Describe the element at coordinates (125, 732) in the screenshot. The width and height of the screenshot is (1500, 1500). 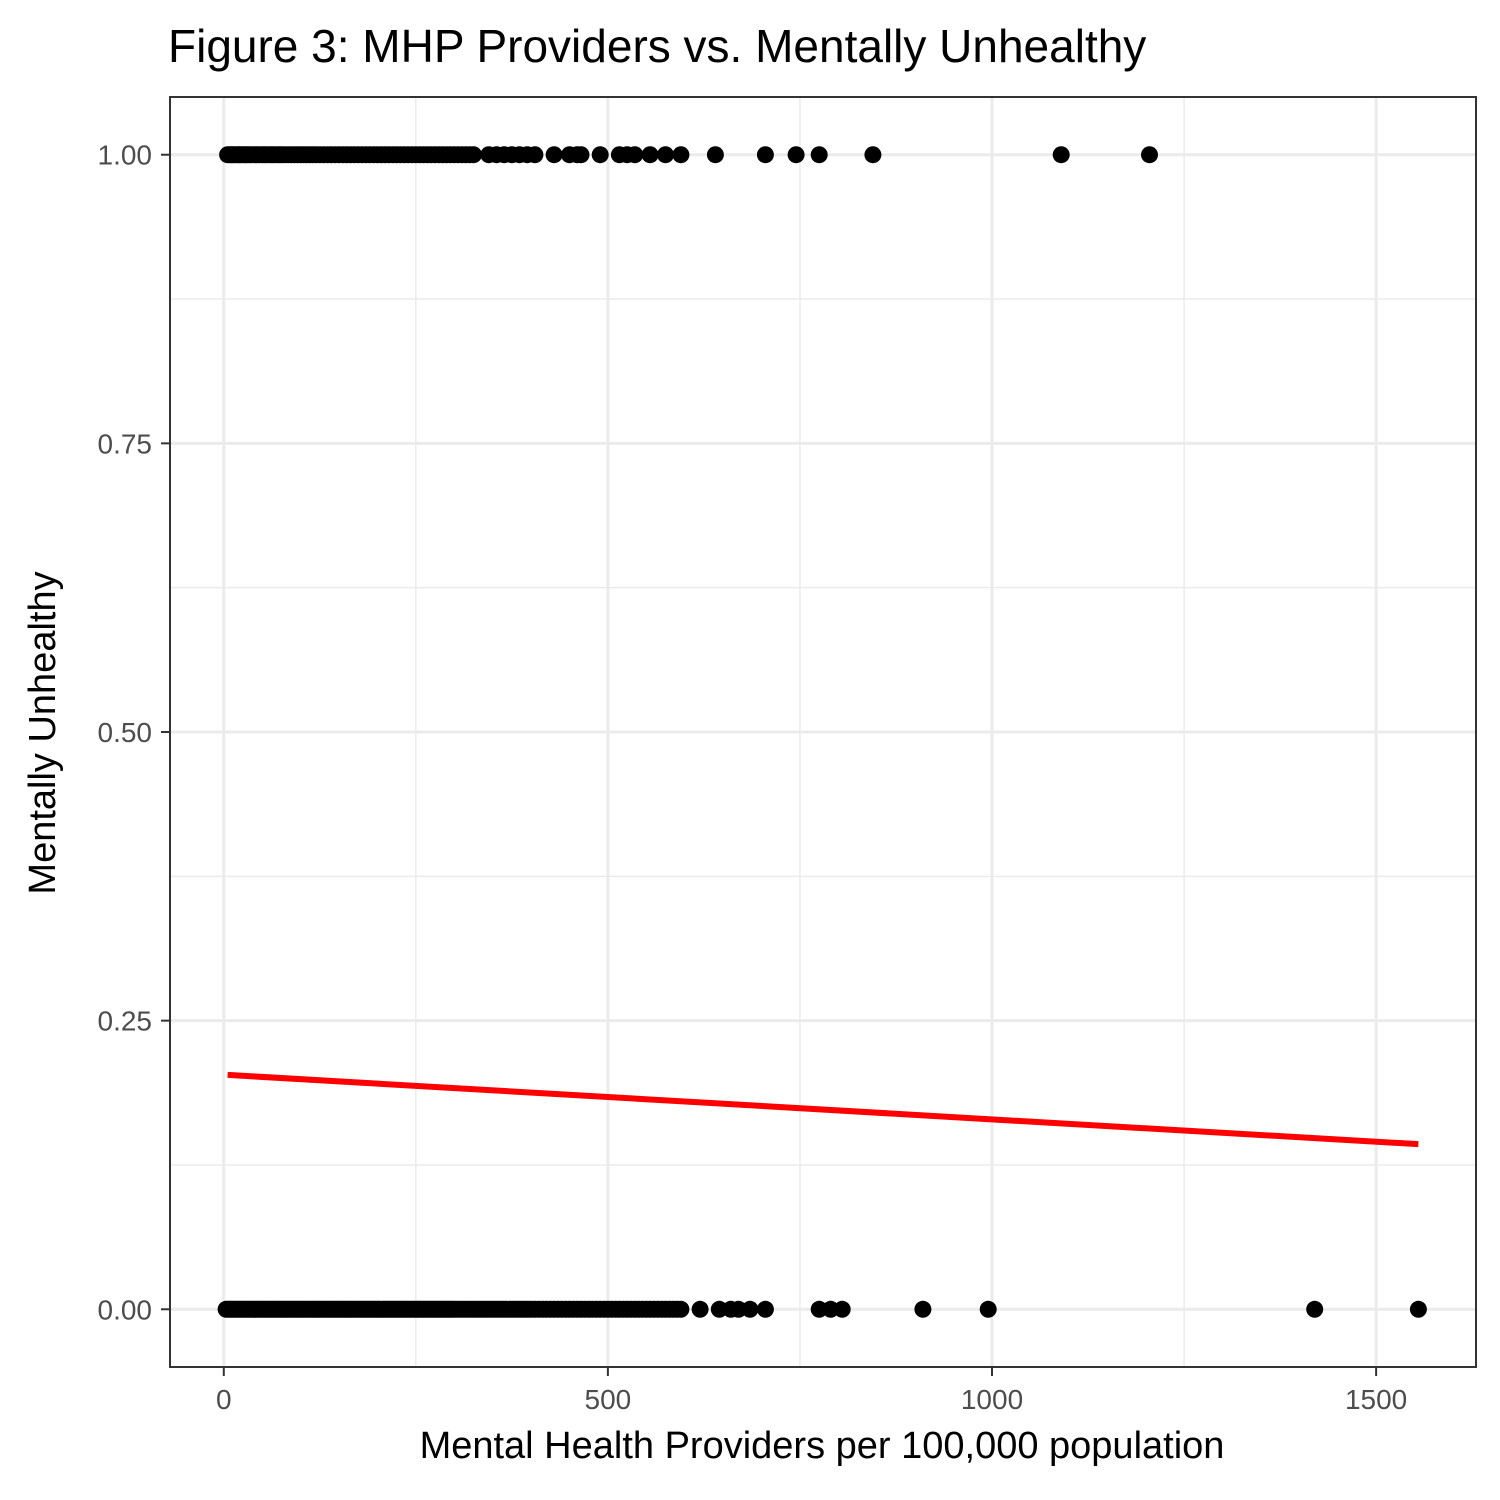
I see `y-tick-label: 0.50` at that location.